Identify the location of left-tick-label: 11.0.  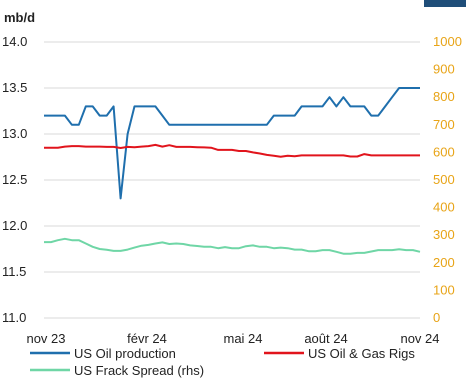
(14, 317).